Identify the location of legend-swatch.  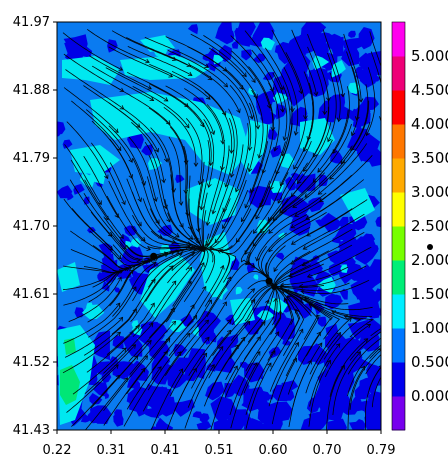
(398, 379).